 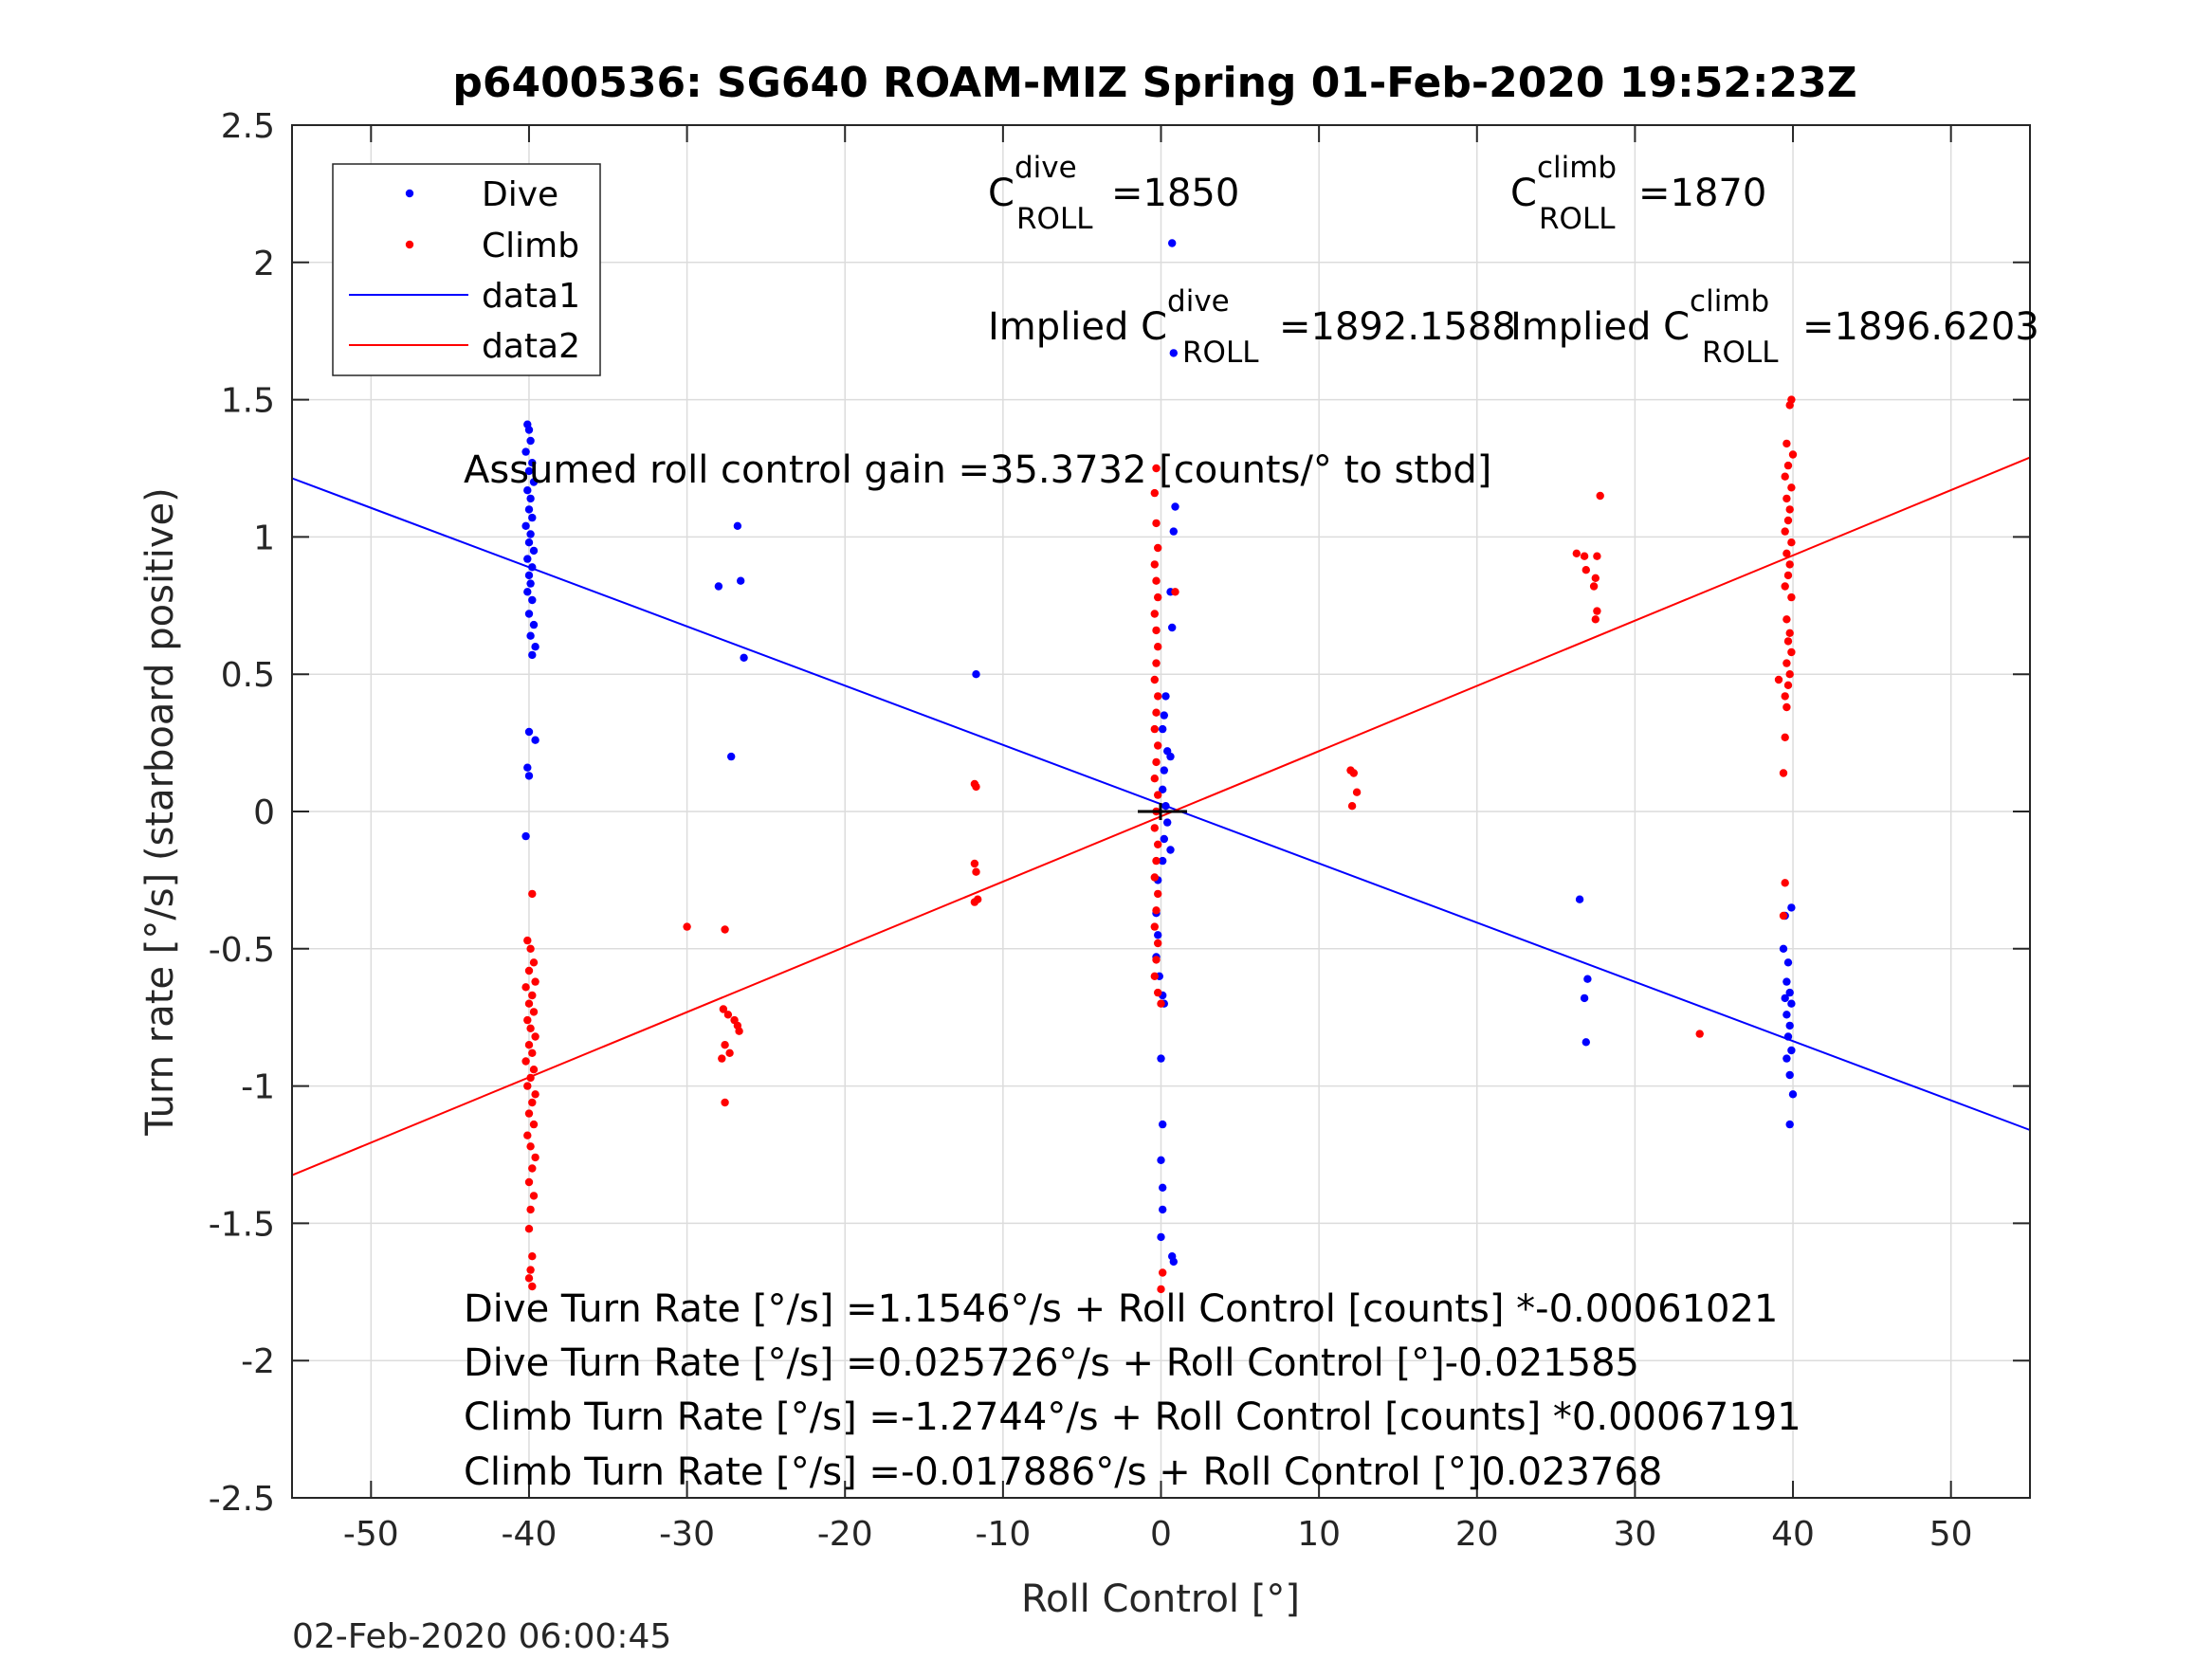 What do you see at coordinates (1638, 193) in the screenshot?
I see `c-roll-climb-label: Cclimb ROLL=1870` at bounding box center [1638, 193].